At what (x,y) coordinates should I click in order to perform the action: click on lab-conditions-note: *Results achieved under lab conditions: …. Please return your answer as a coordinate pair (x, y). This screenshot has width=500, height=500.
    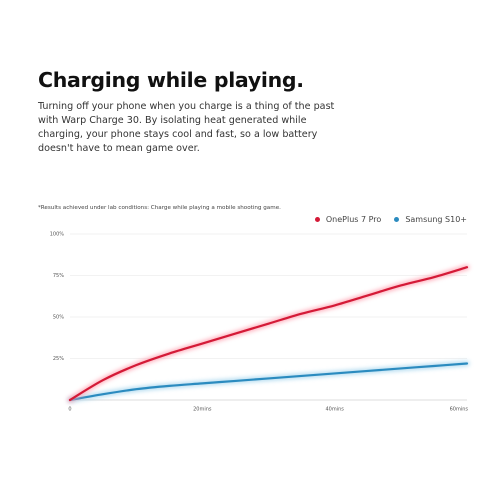
    Looking at the image, I should click on (159, 208).